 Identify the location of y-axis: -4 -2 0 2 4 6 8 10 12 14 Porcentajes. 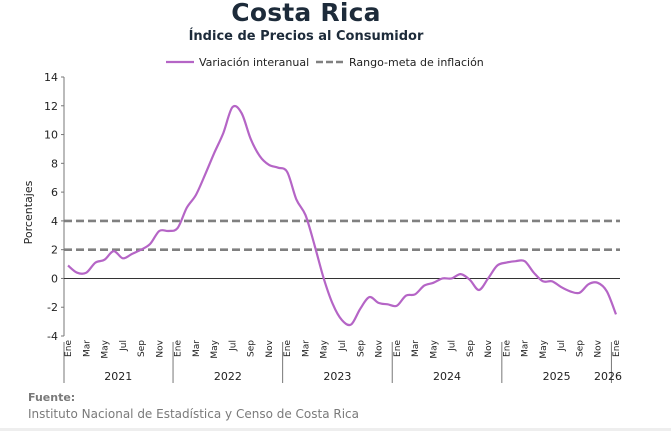
(43, 207).